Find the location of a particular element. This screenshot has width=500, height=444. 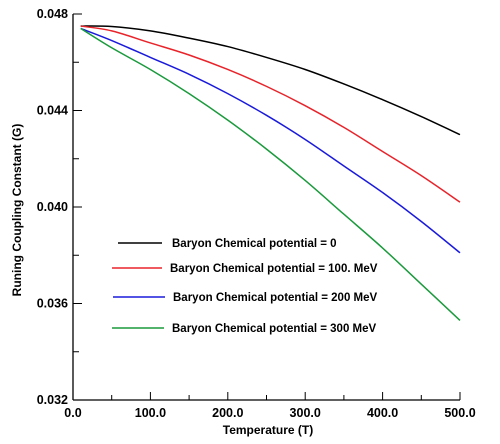

y-axis-ticks: 0.032 0.036 0.040 0.044 0.048 is located at coordinates (59, 207).